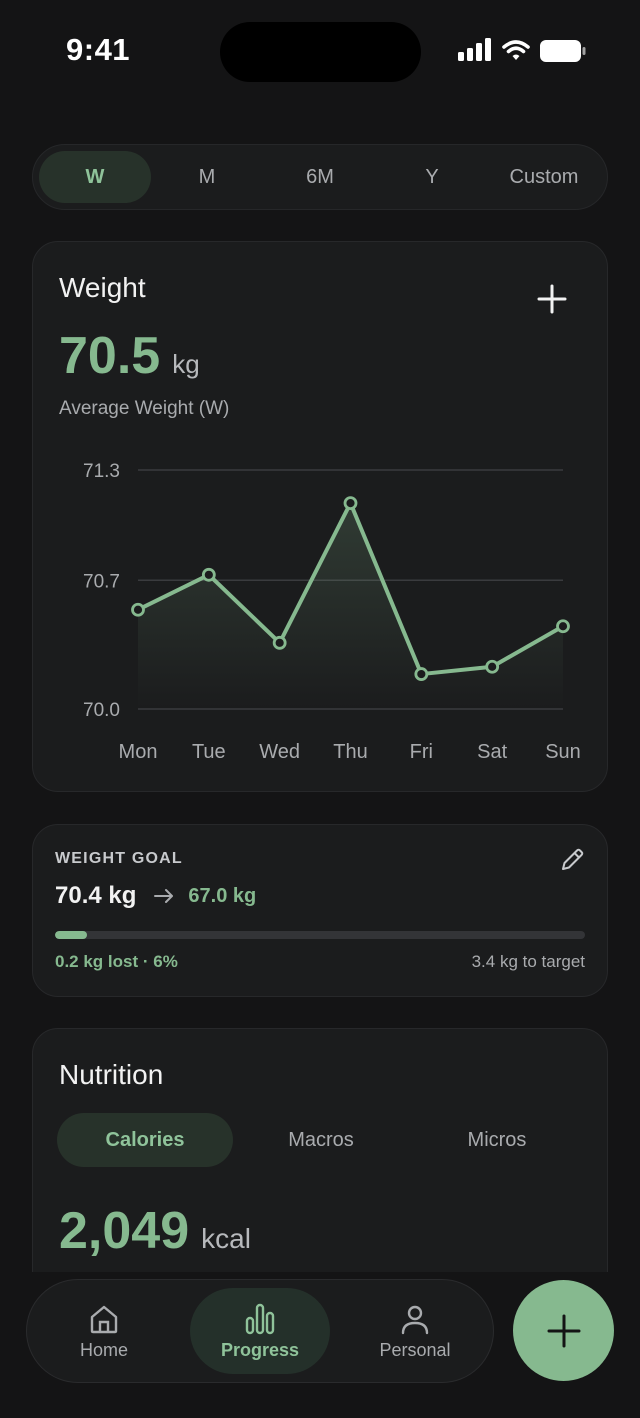 This screenshot has width=640, height=1418. I want to click on x-tick-label-fri: Fri, so click(421, 752).